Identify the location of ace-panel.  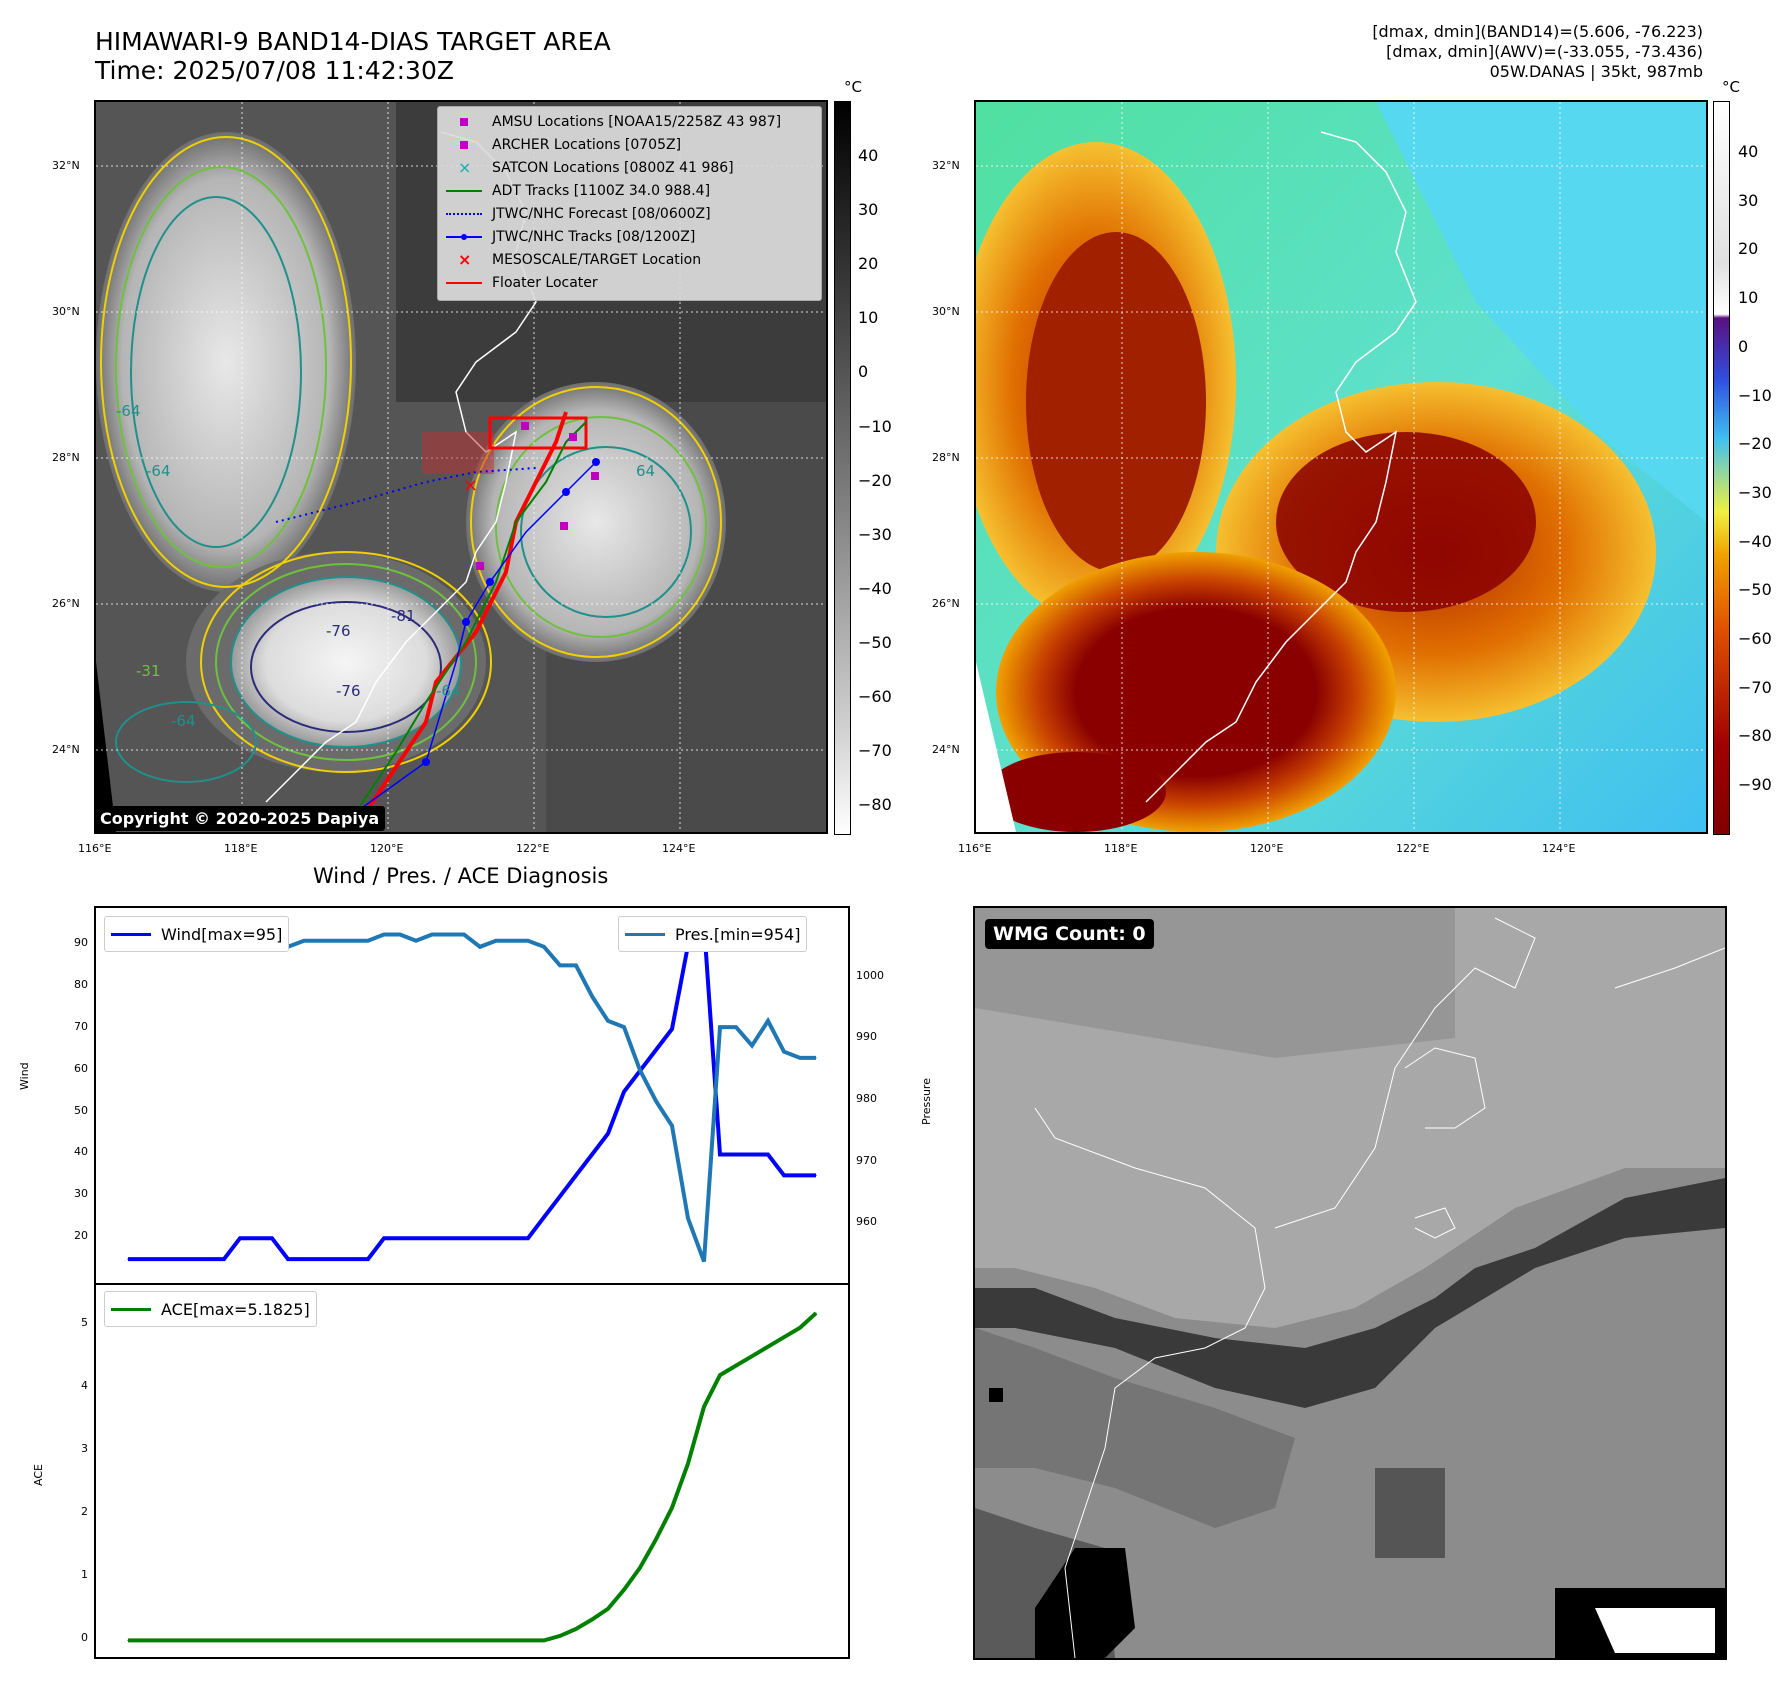
(472, 1471).